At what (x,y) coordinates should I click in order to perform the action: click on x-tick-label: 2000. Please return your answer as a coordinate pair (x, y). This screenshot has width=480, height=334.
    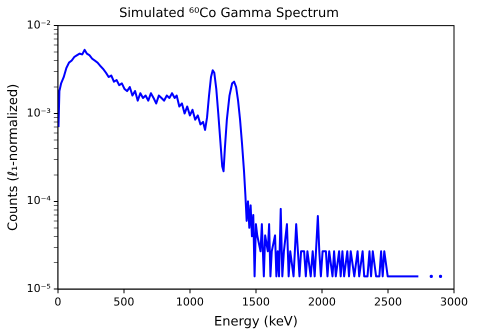
    Looking at the image, I should click on (322, 302).